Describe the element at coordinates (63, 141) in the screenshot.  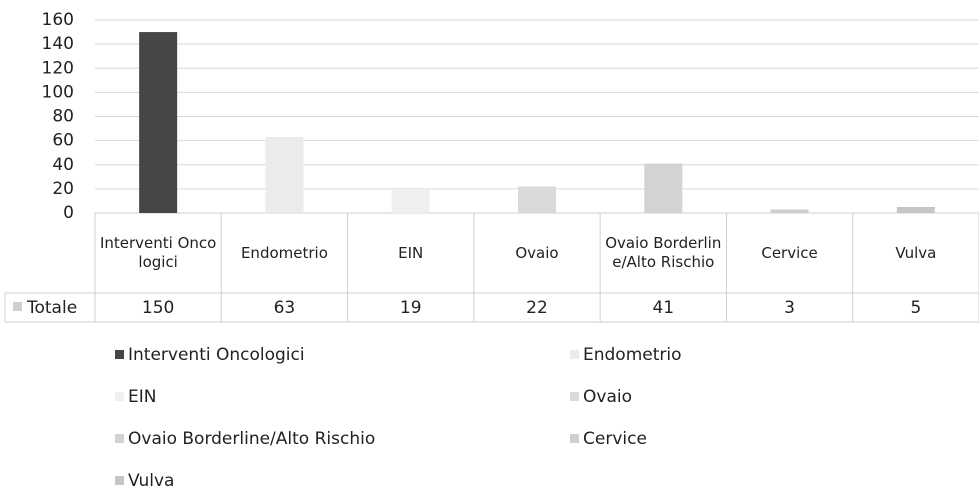
I see `y-tick-label: 60` at that location.